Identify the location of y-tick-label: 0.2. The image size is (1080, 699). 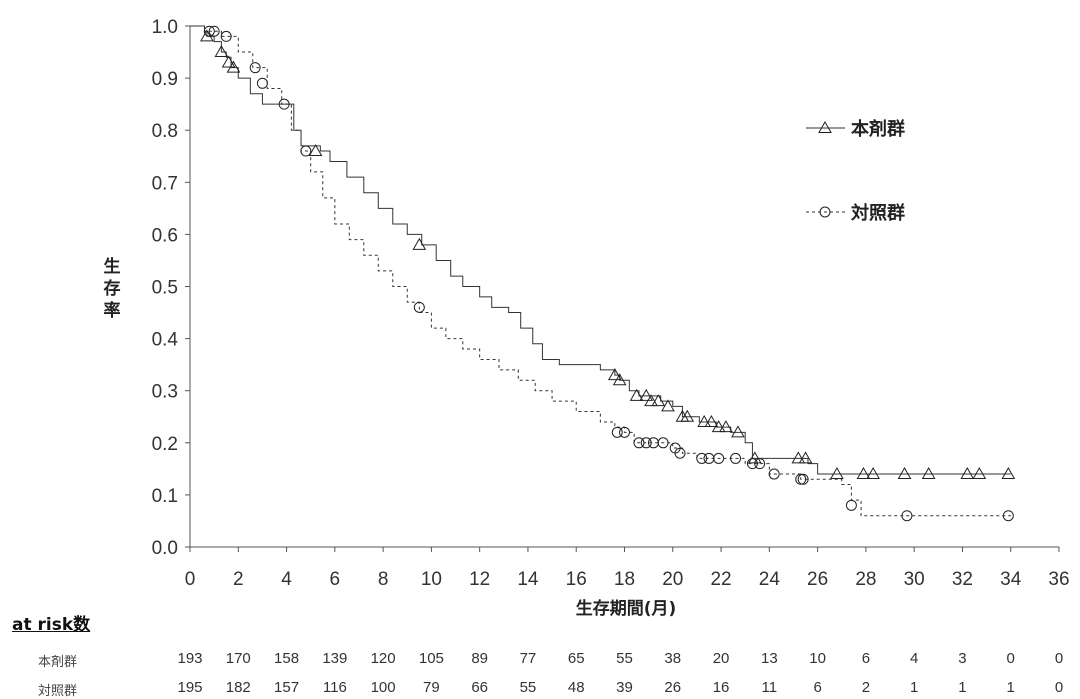
(165, 444).